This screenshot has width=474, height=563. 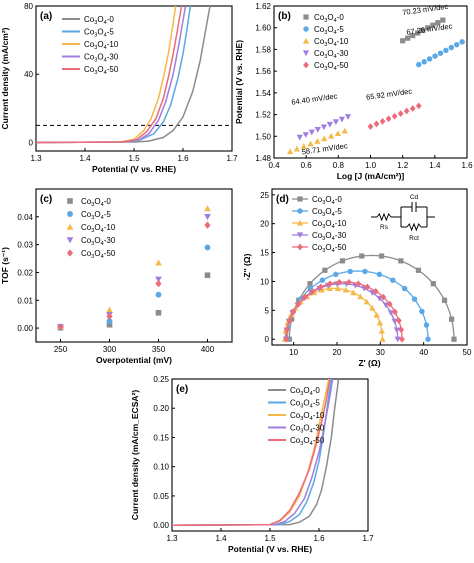 I want to click on y-tick-label: 0, so click(x=267, y=339).